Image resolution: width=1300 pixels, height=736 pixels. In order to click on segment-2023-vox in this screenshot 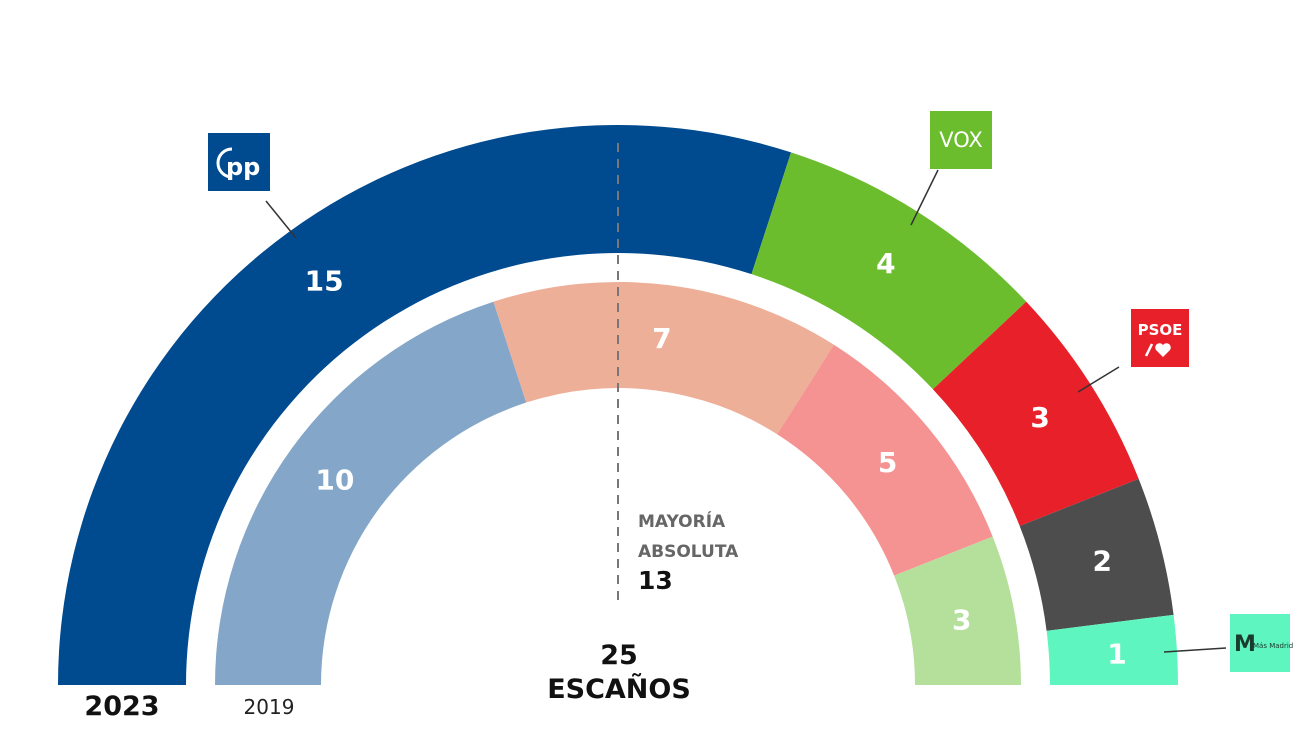, I will do `click(889, 271)`.